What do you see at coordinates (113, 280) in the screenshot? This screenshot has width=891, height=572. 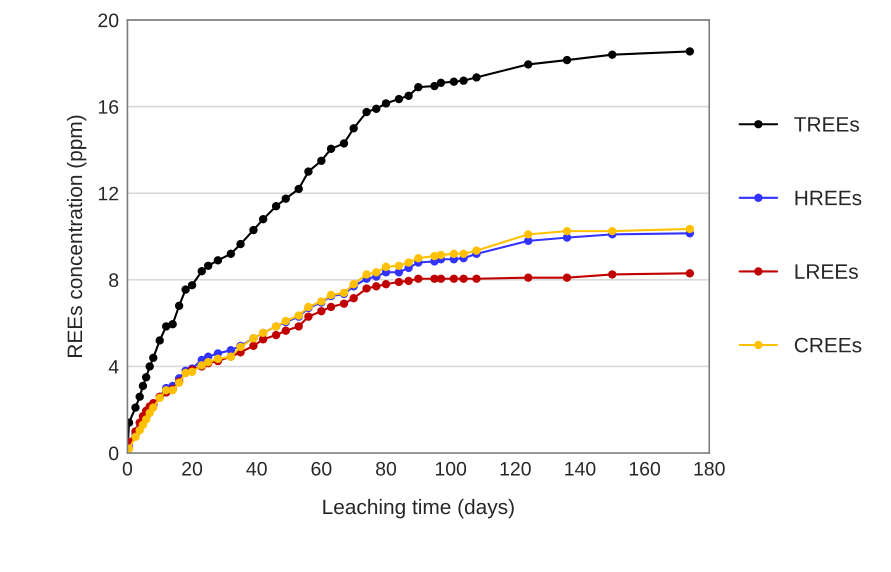 I see `y-tick-label: 8` at bounding box center [113, 280].